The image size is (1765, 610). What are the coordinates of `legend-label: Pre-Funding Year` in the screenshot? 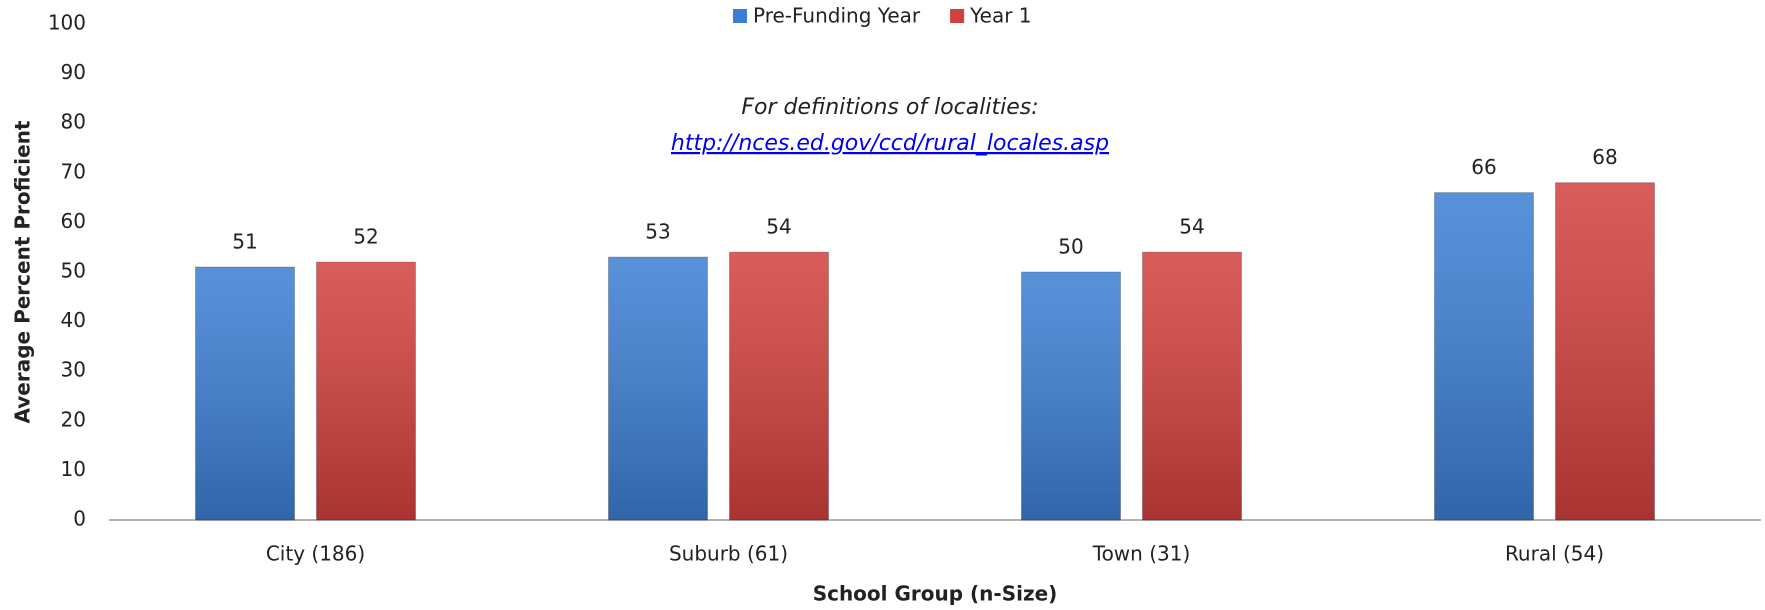 It's located at (837, 16).